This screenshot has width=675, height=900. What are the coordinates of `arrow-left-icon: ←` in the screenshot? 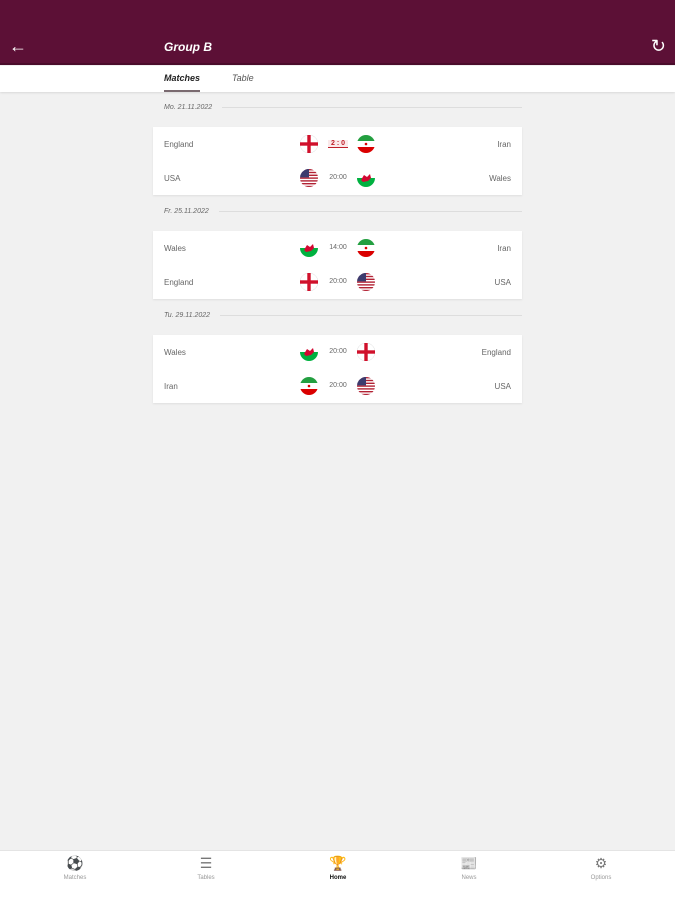 It's located at (18, 46).